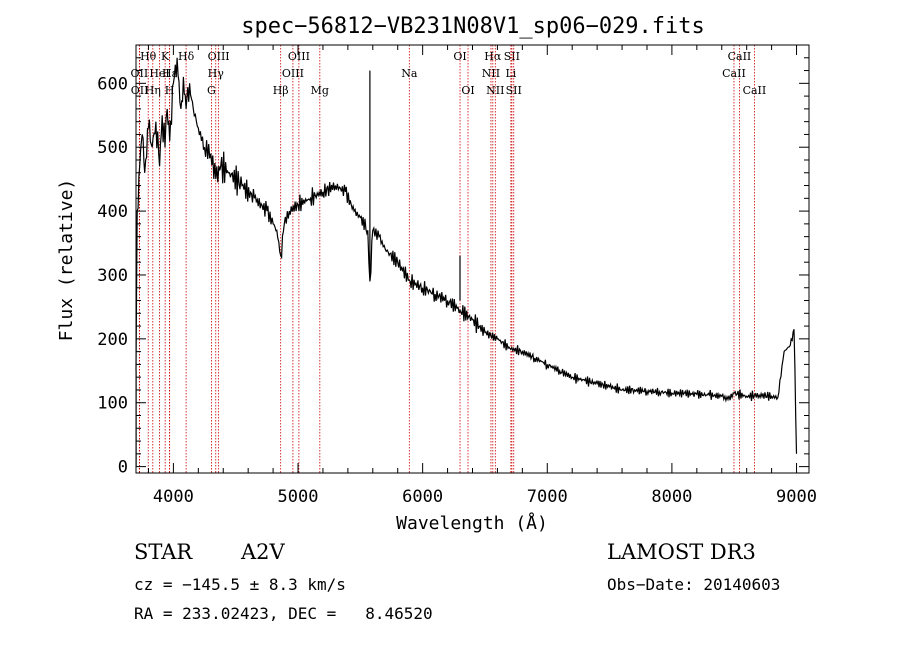 The width and height of the screenshot is (900, 649). Describe the element at coordinates (170, 73) in the screenshot. I see `line-id-label: Hε` at that location.